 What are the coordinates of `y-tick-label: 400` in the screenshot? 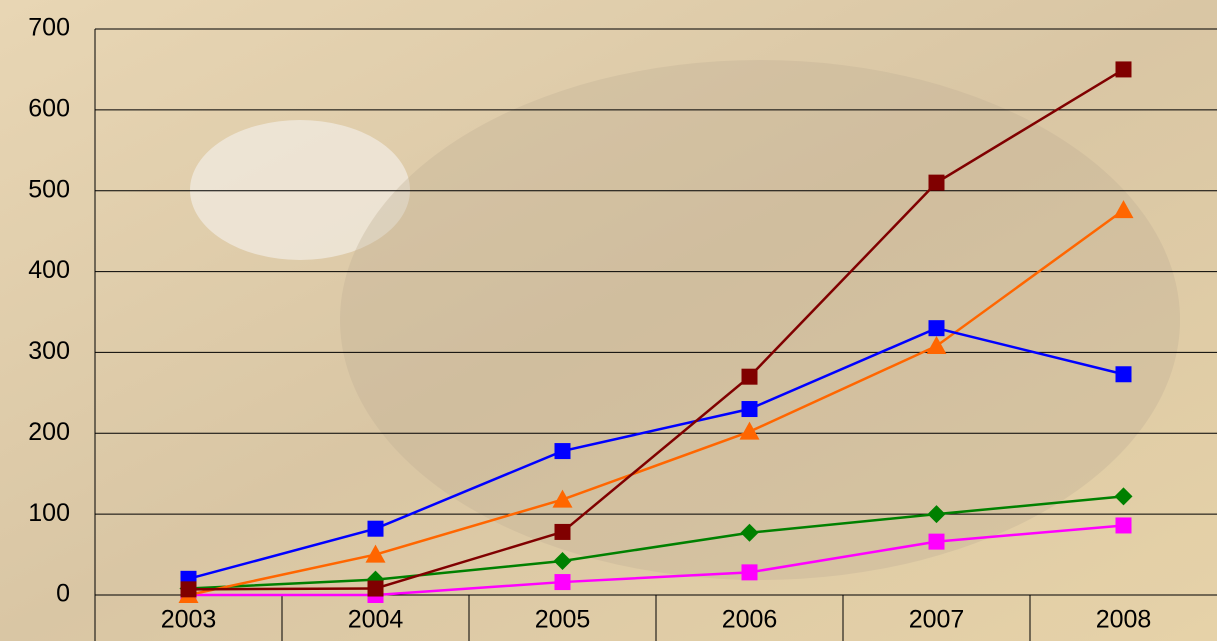 It's located at (49, 270).